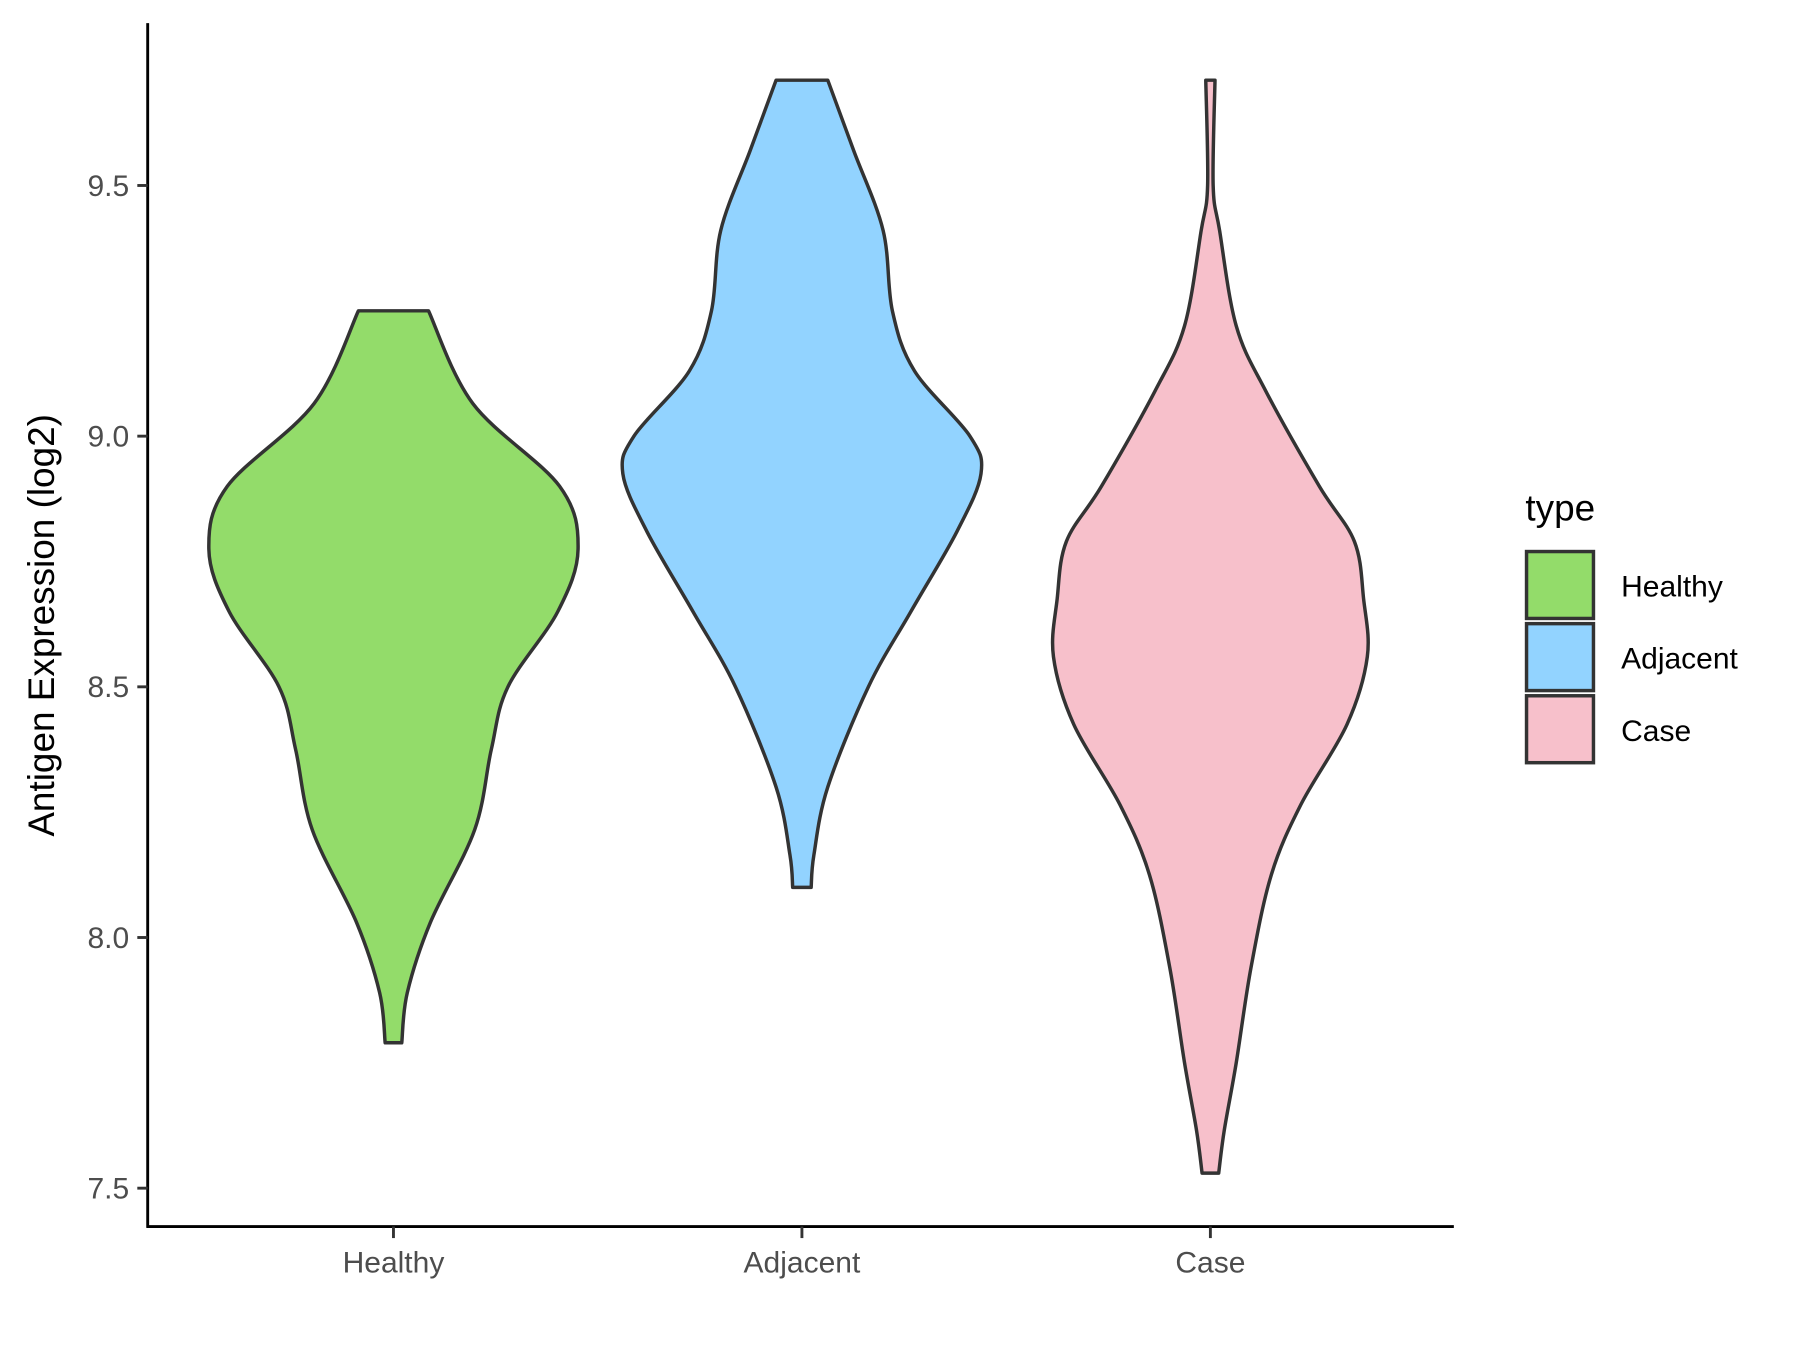 The image size is (1800, 1350). I want to click on legend-title: type, so click(1560, 507).